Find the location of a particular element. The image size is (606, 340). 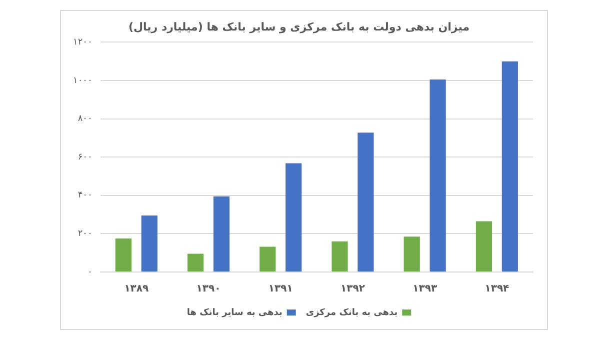

y-tick-label: ۱۰۰۰ is located at coordinates (82, 81).